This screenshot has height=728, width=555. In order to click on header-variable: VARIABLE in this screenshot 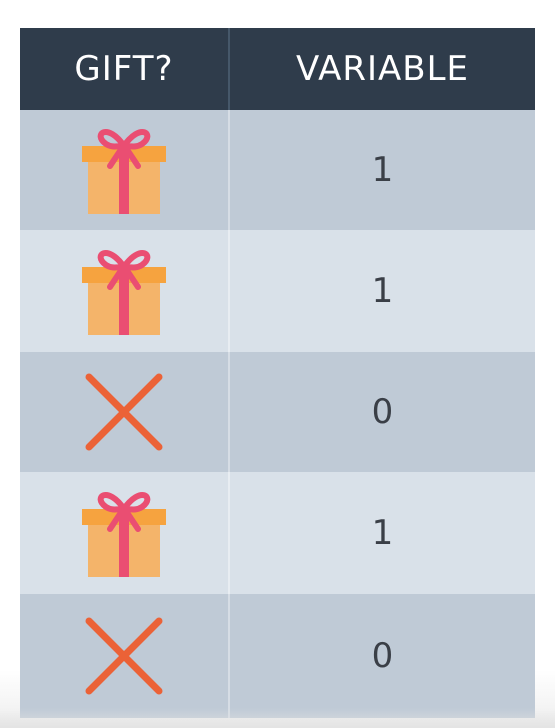, I will do `click(382, 69)`.